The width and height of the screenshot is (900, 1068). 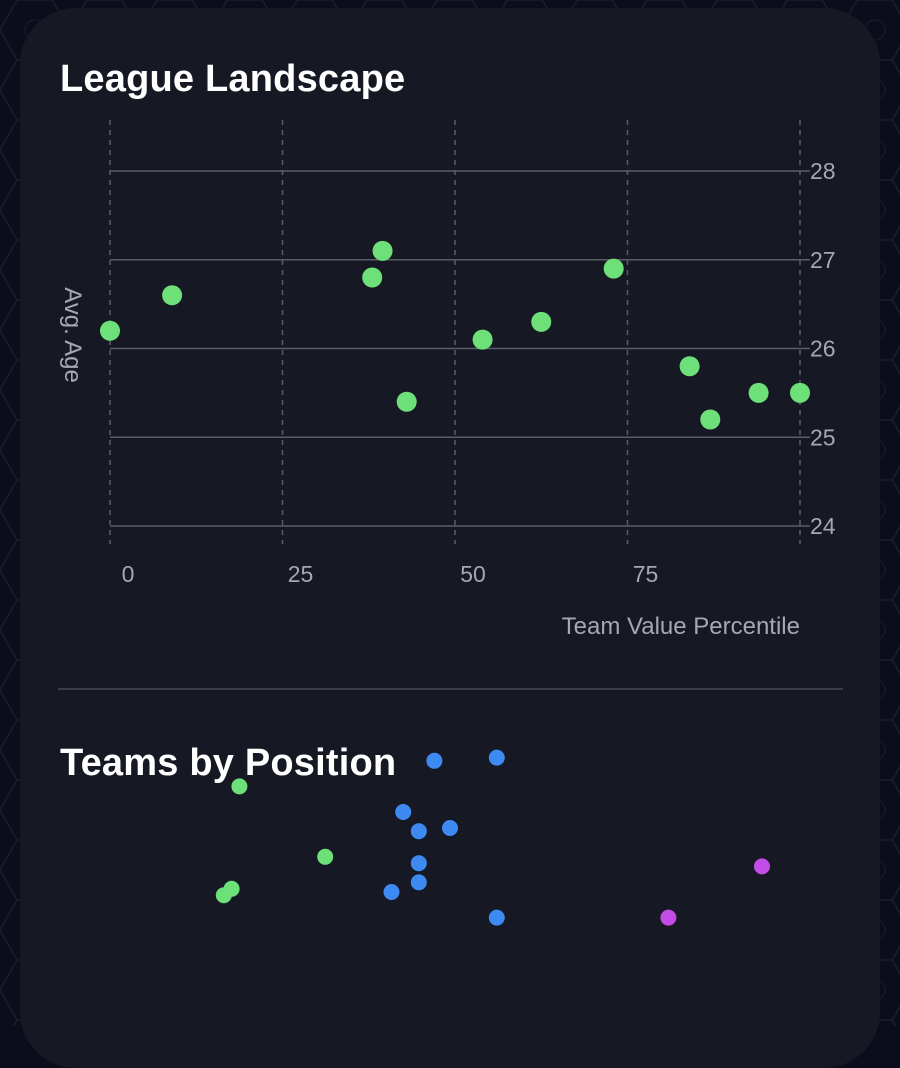 I want to click on y-tick-label: 24, so click(x=823, y=526).